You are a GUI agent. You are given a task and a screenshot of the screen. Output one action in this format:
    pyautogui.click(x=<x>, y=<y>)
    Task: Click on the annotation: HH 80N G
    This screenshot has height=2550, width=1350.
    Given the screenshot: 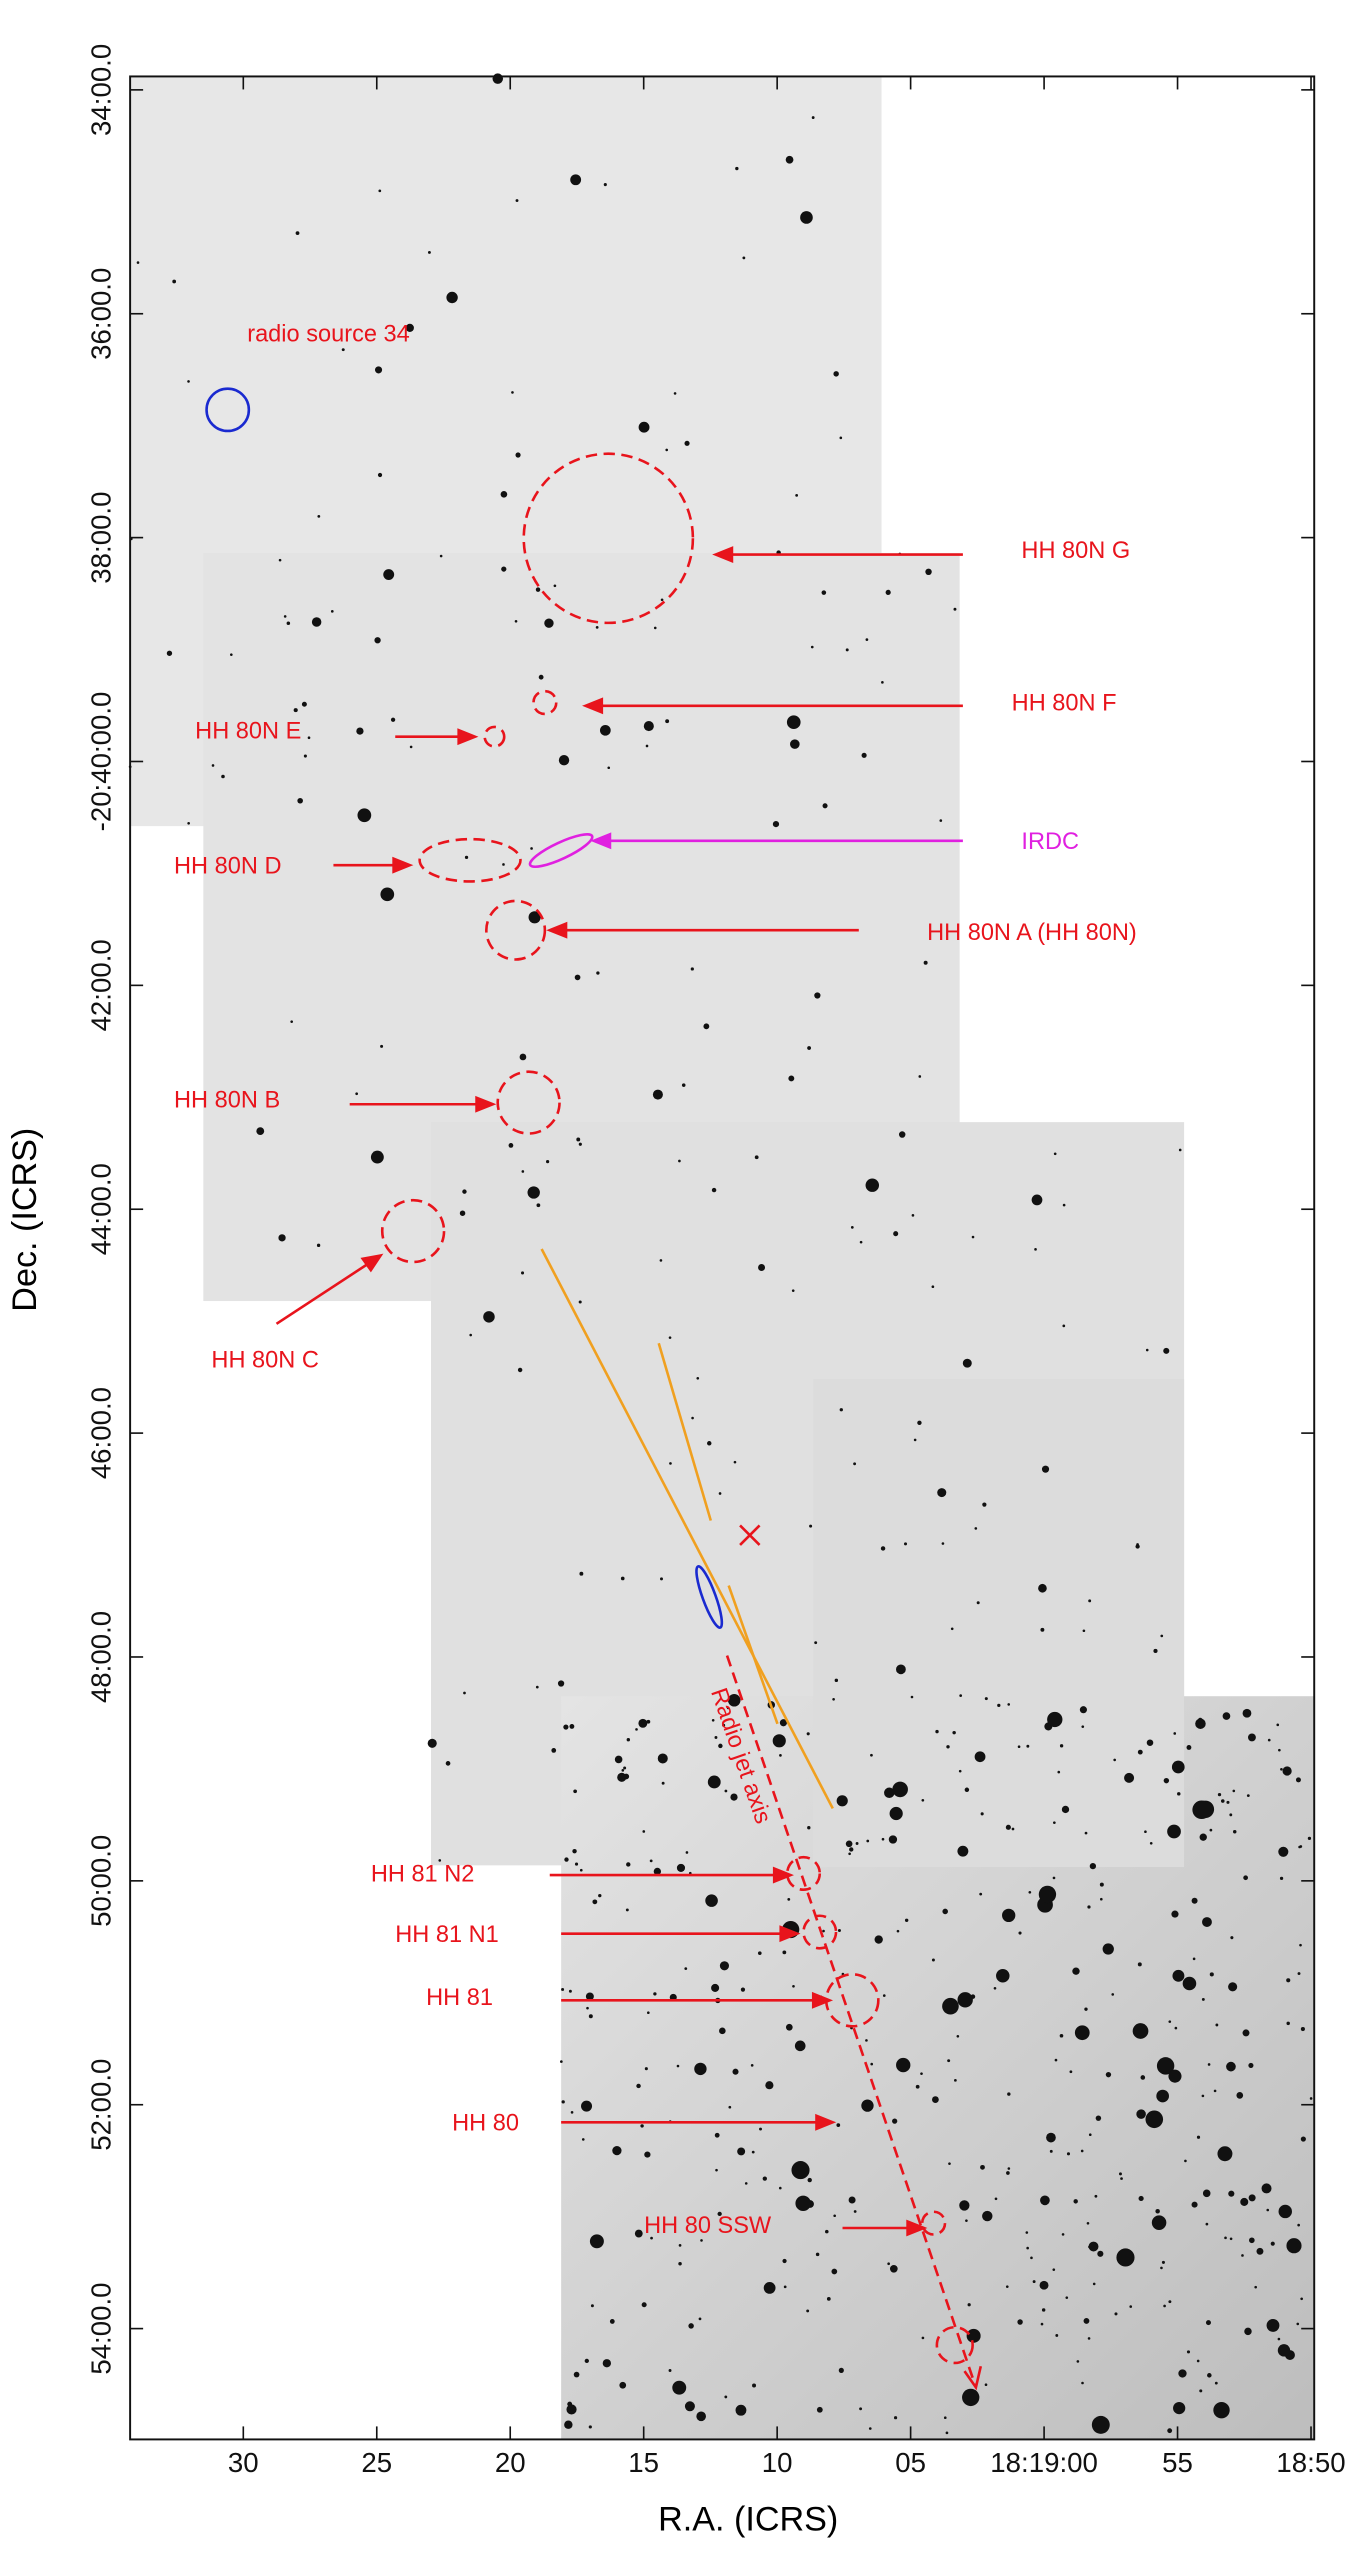 What is the action you would take?
    pyautogui.click(x=1075, y=550)
    